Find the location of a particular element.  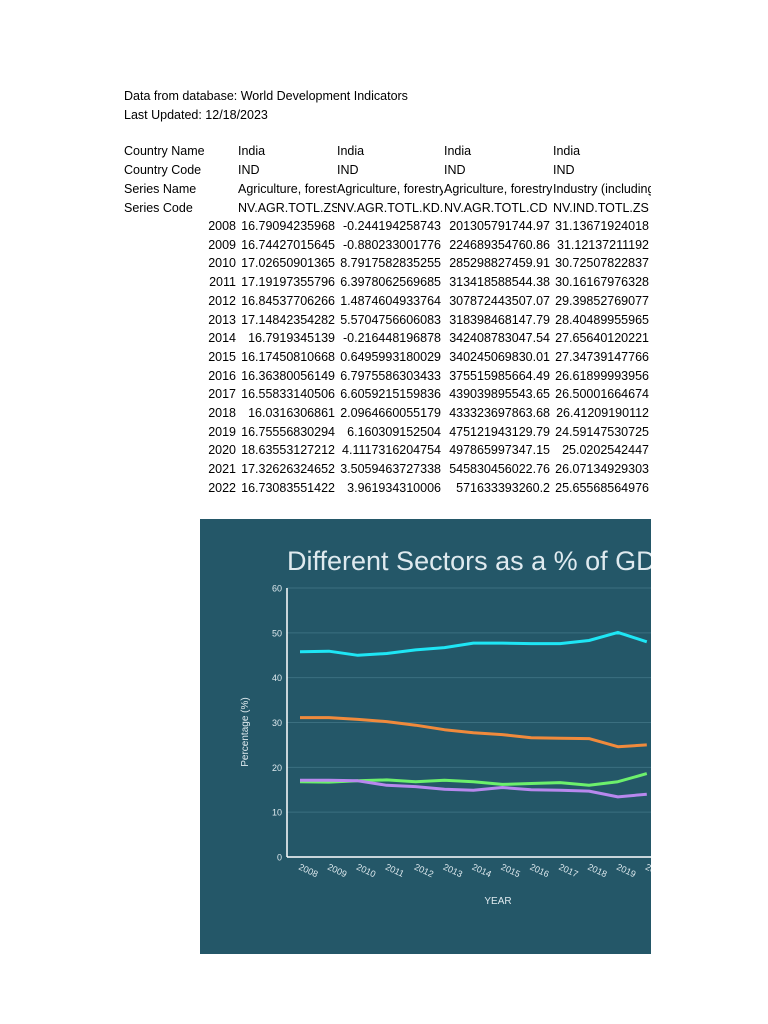

value-cell: 3.961934310006 is located at coordinates (394, 487).